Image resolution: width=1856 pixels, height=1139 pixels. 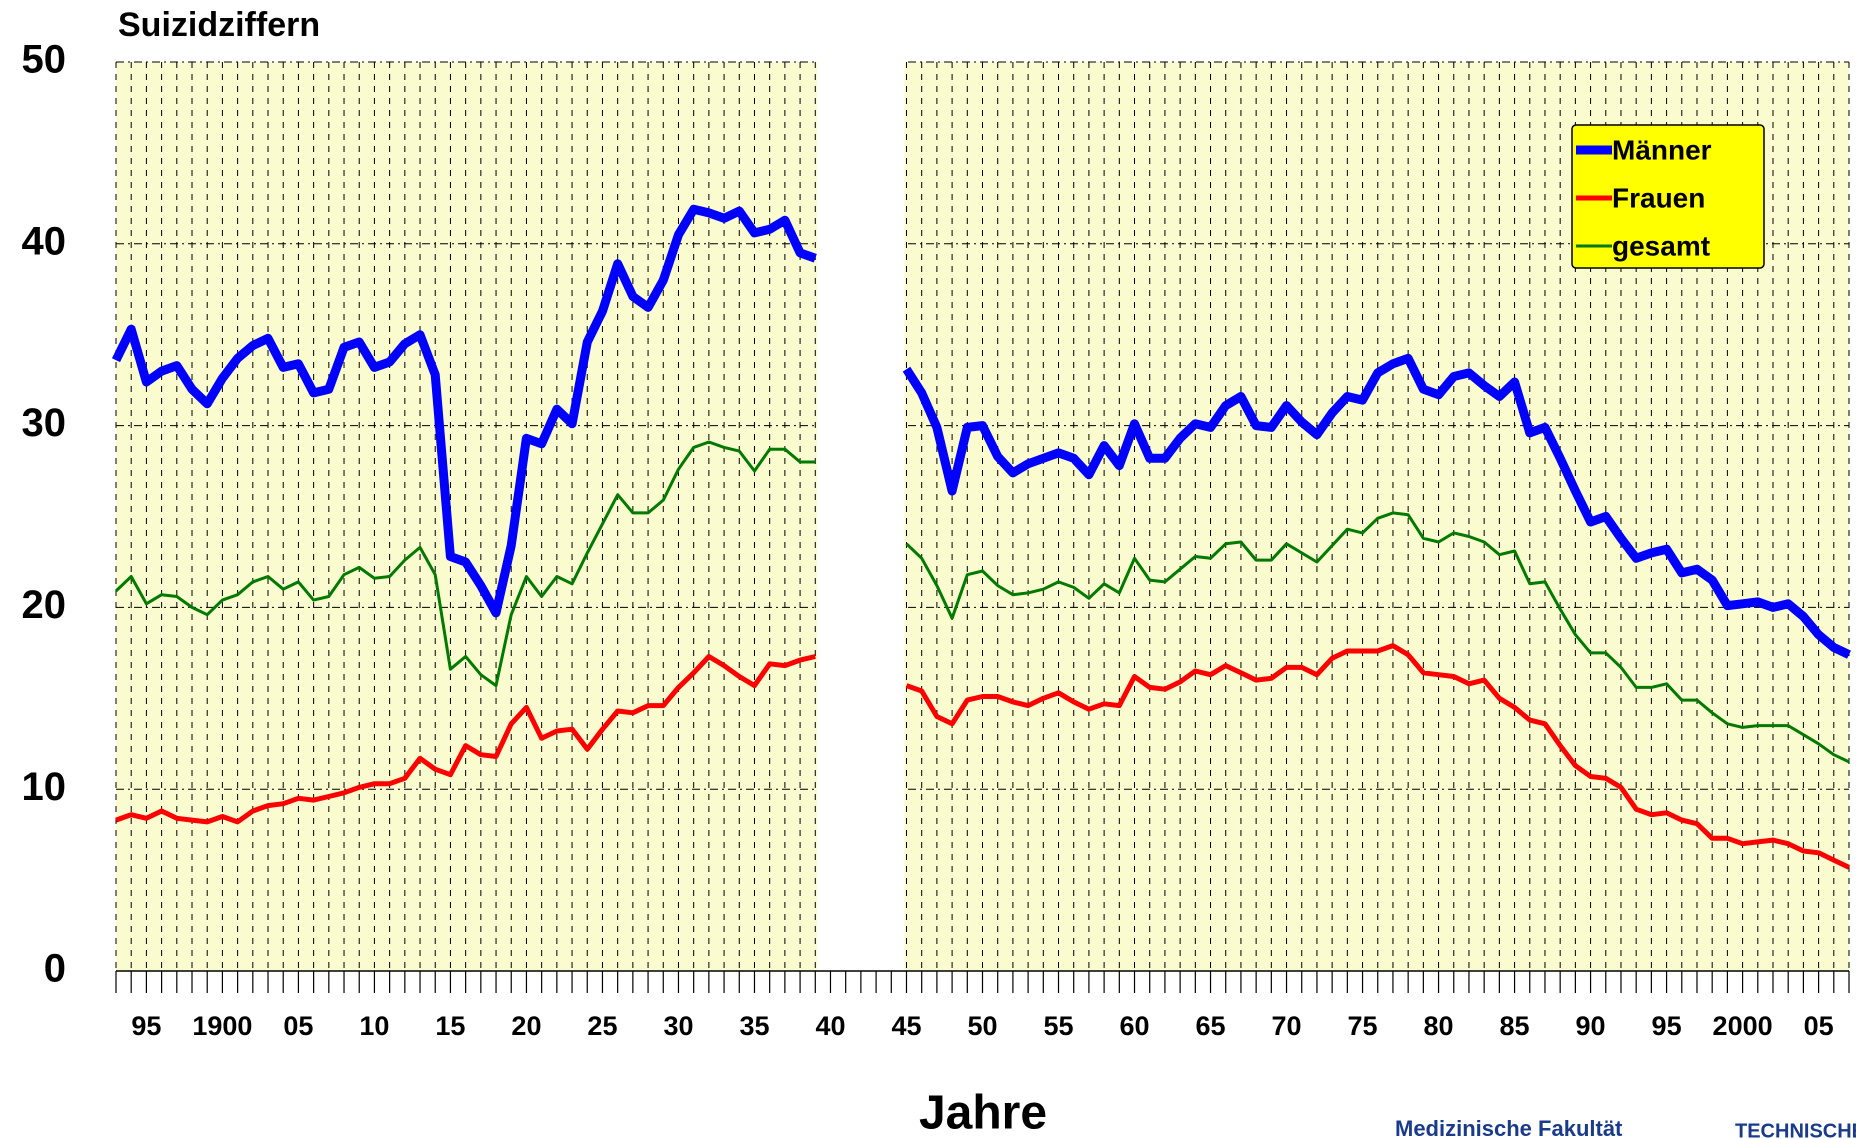 What do you see at coordinates (44, 423) in the screenshot?
I see `y-tick-label: 30` at bounding box center [44, 423].